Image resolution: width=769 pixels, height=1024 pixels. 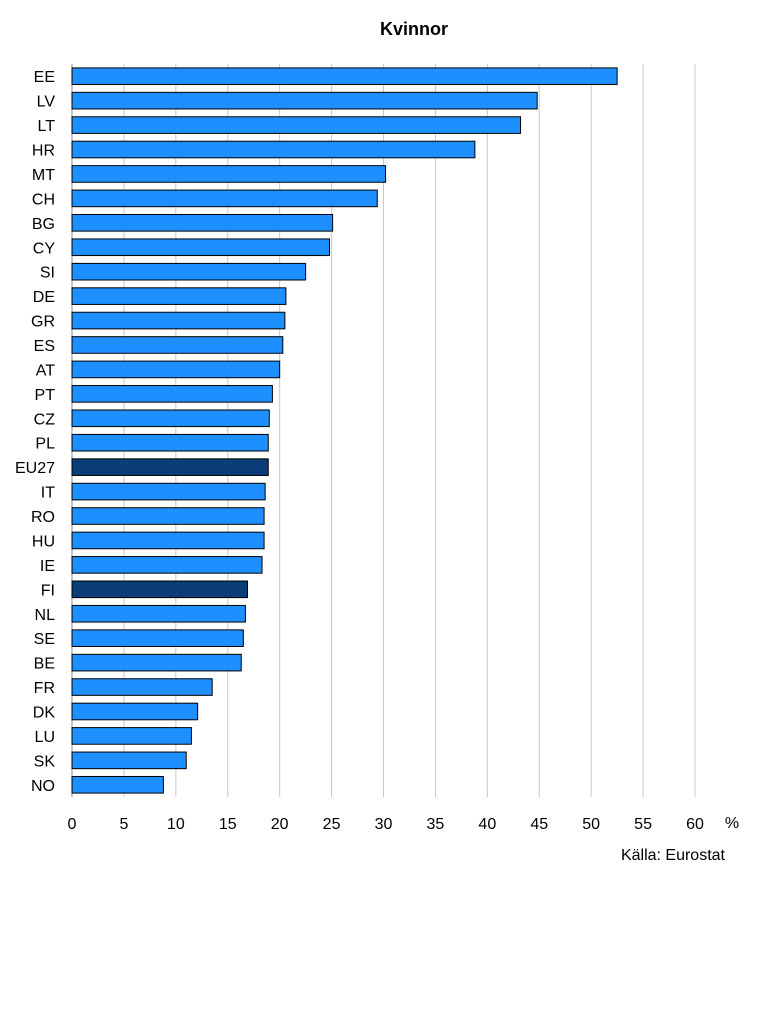 What do you see at coordinates (47, 126) in the screenshot?
I see `category-label-lt: LT` at bounding box center [47, 126].